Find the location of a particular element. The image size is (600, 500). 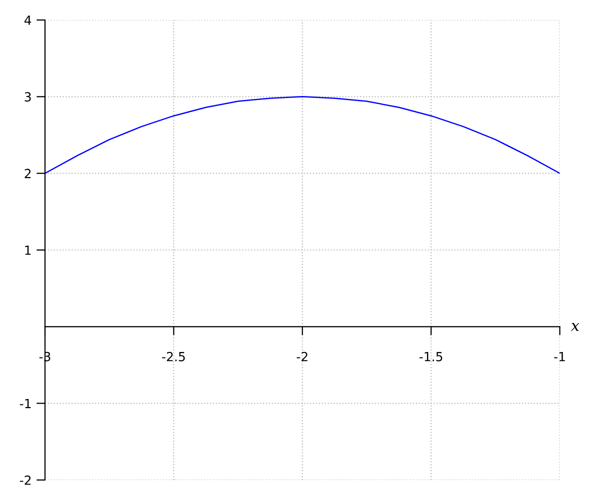

y-tick-label: 4 is located at coordinates (28, 20).